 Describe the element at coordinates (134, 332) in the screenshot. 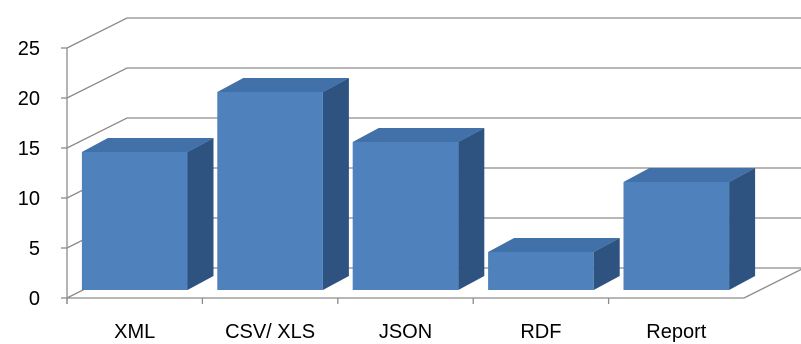

I see `x-category-label: XML` at that location.